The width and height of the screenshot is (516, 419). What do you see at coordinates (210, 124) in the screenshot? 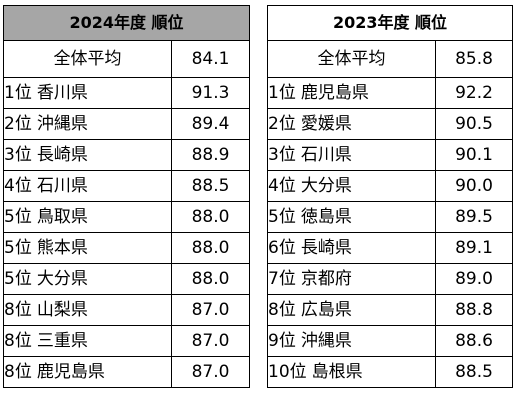
I see `score-value: 89.4` at bounding box center [210, 124].